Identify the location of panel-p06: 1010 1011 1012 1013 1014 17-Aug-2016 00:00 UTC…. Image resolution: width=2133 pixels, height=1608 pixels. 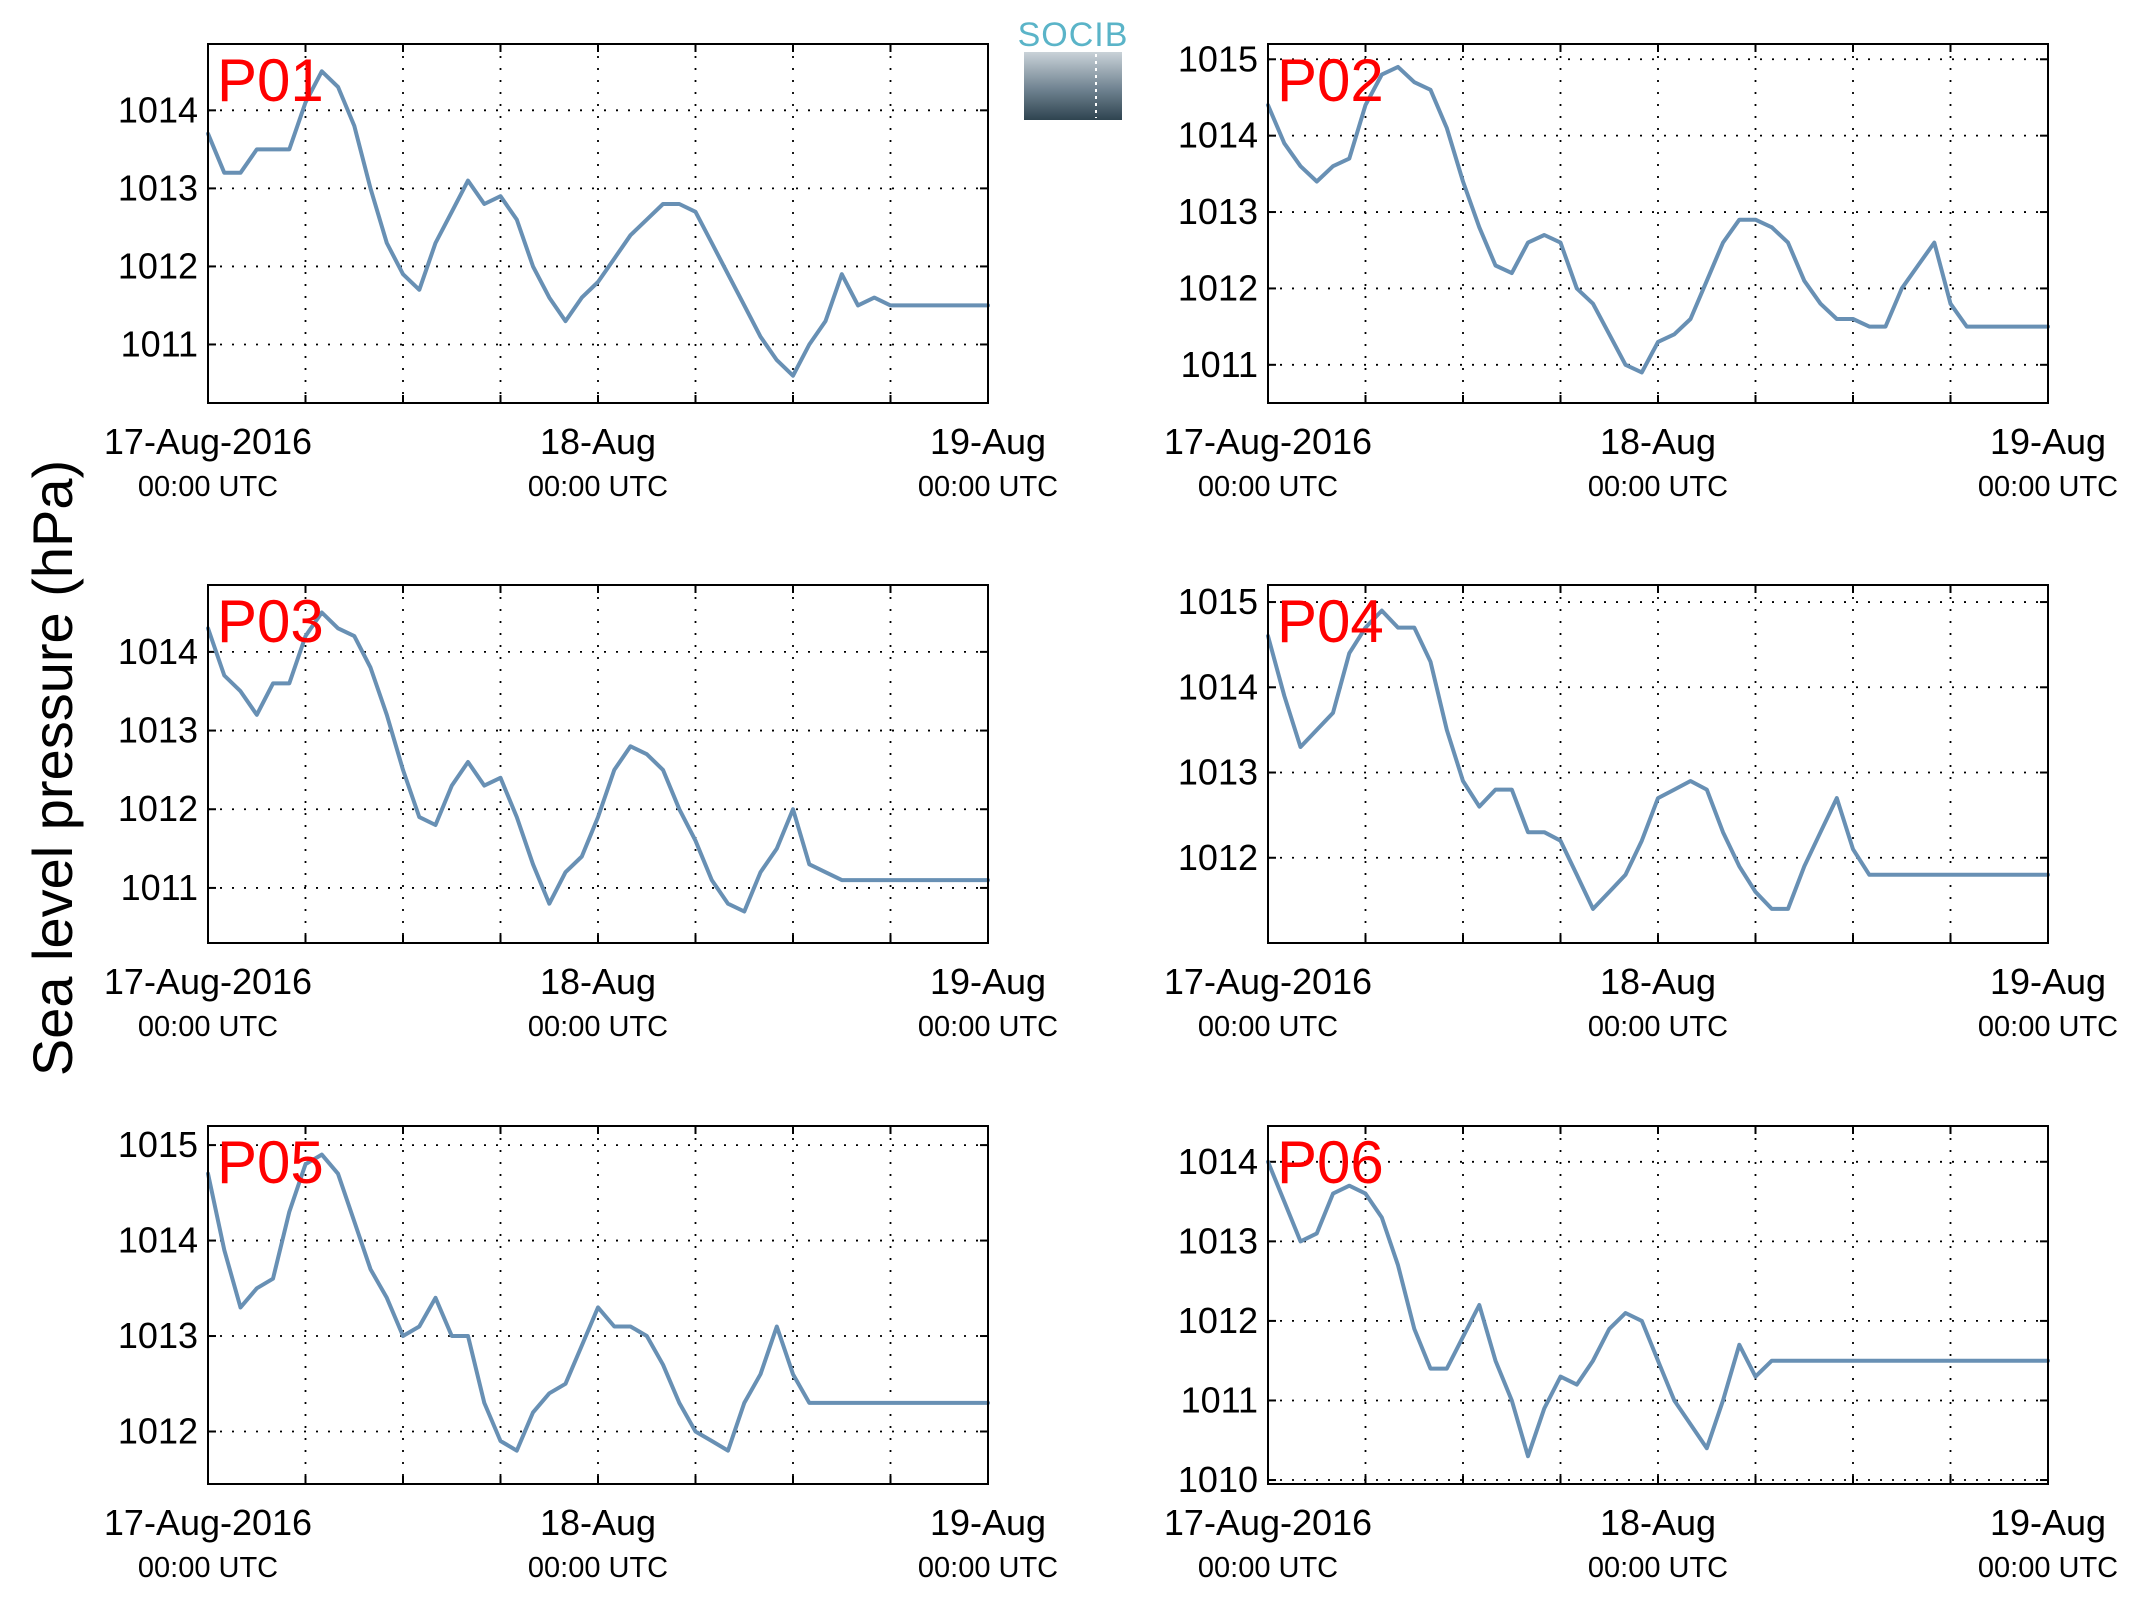
(1641, 1354).